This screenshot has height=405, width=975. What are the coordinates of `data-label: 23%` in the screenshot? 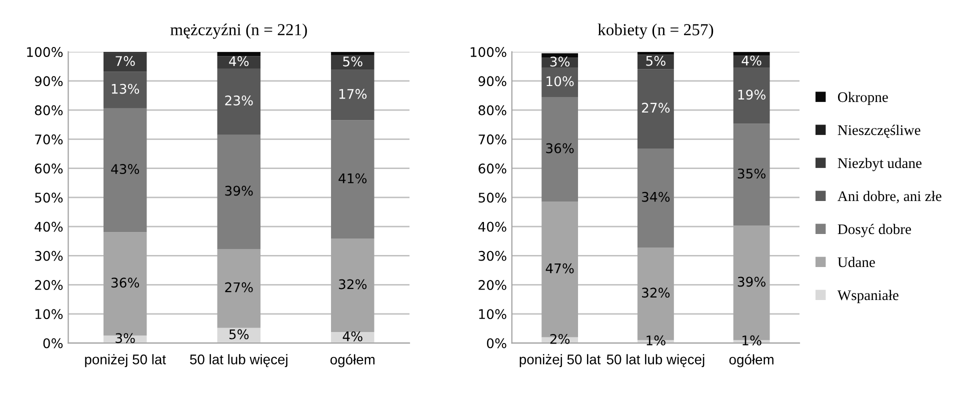 It's located at (239, 100).